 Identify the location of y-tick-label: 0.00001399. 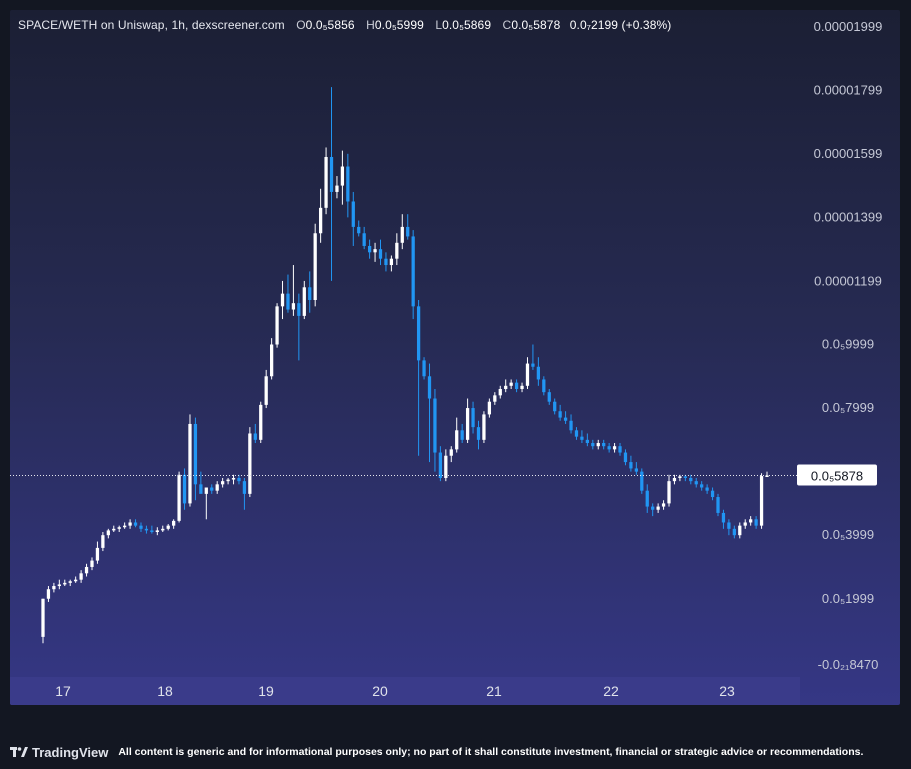
(848, 217).